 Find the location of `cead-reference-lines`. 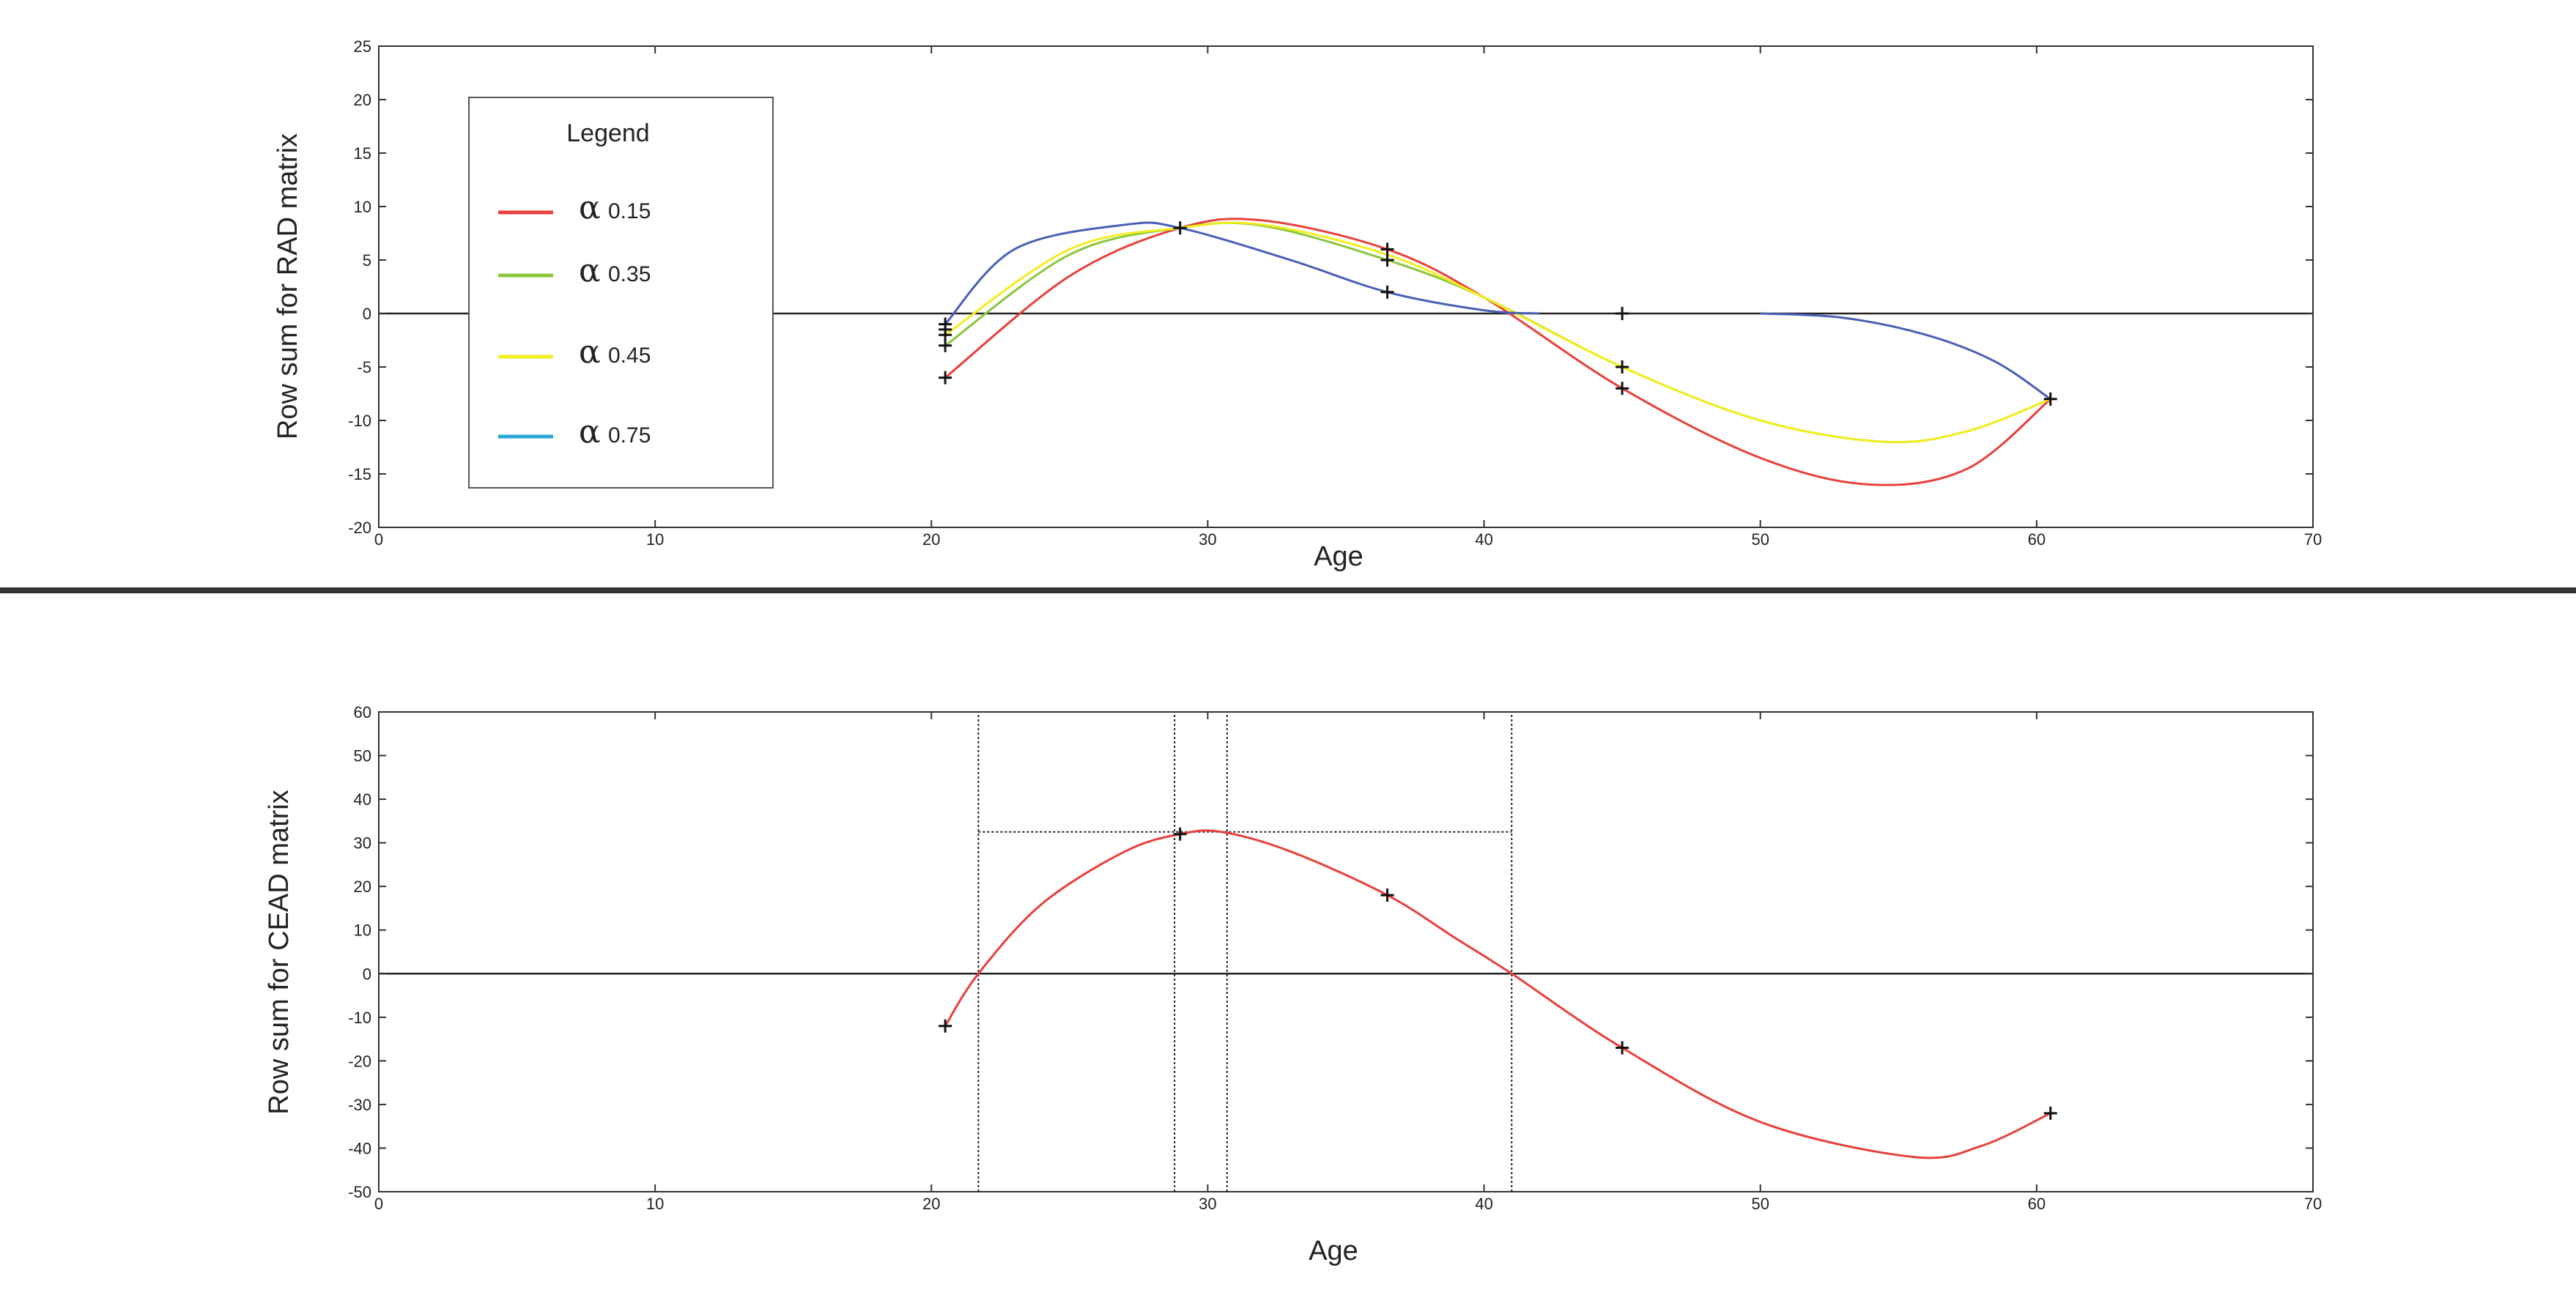

cead-reference-lines is located at coordinates (1245, 952).